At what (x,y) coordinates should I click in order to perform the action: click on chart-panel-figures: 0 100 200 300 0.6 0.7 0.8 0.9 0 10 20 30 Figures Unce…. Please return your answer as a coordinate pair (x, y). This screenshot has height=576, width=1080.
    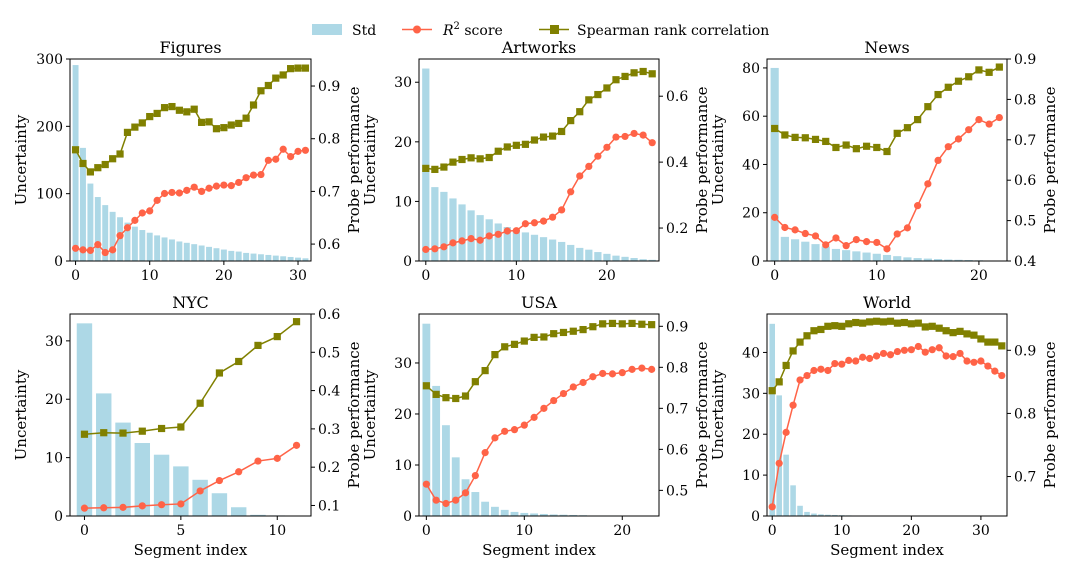
    Looking at the image, I should click on (187, 161).